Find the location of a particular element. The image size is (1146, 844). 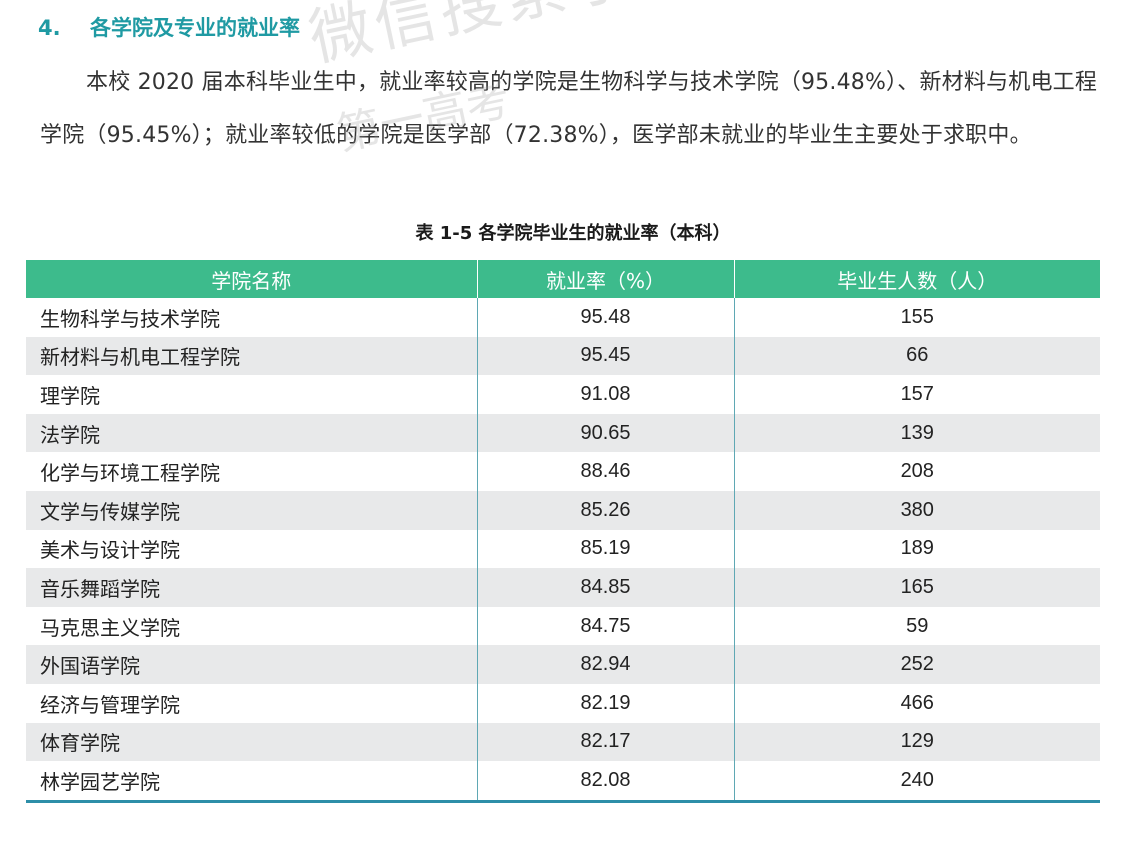

section-title: 各学院及专业的就业率 is located at coordinates (195, 28).